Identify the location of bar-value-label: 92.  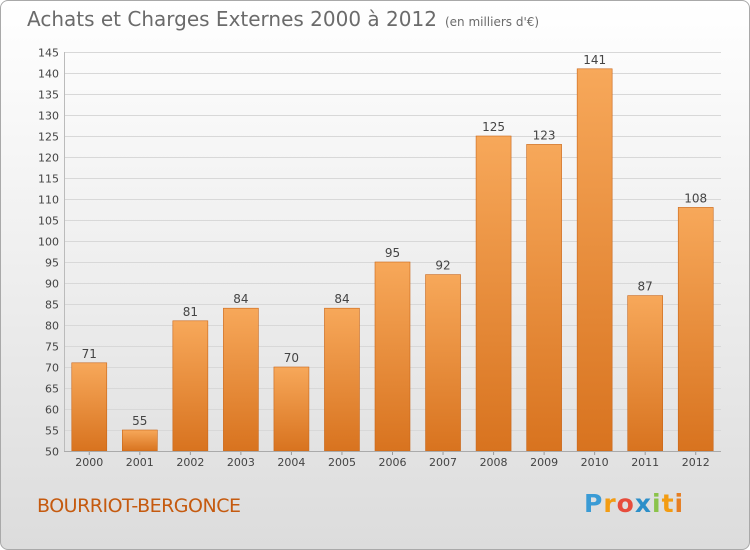
(442, 266).